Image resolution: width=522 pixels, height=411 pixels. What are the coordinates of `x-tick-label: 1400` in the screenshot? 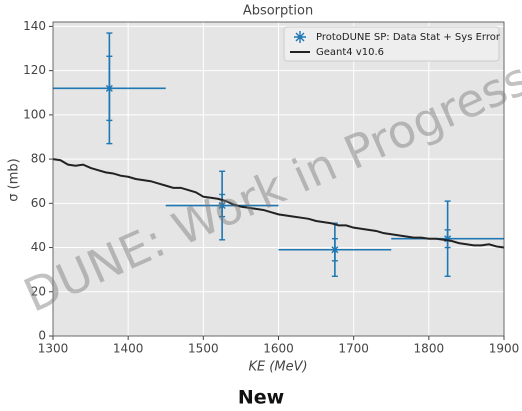 It's located at (128, 349).